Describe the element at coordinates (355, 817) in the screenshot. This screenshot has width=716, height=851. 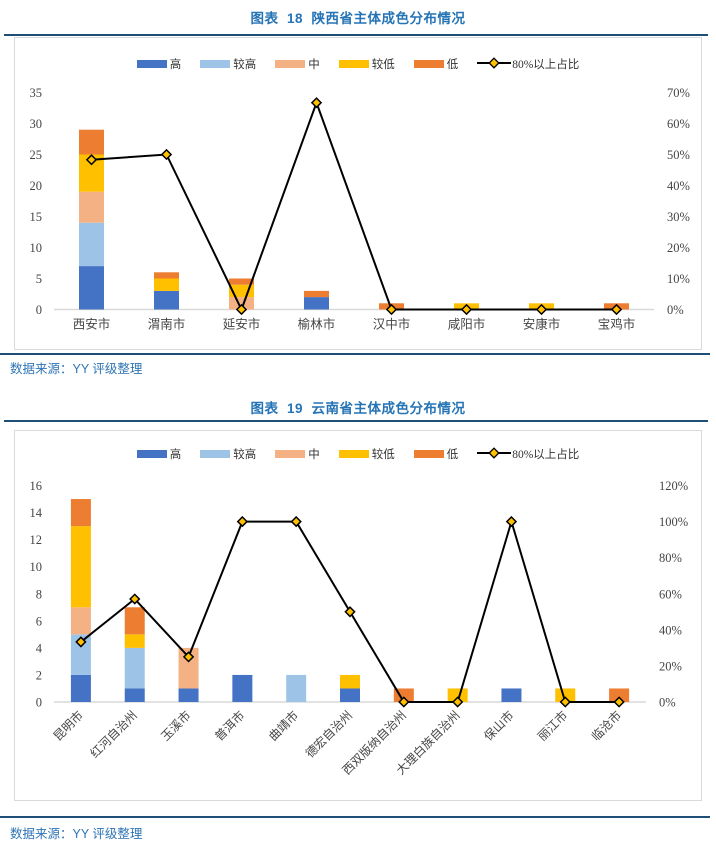
I see `figure-19-bottom-rule` at that location.